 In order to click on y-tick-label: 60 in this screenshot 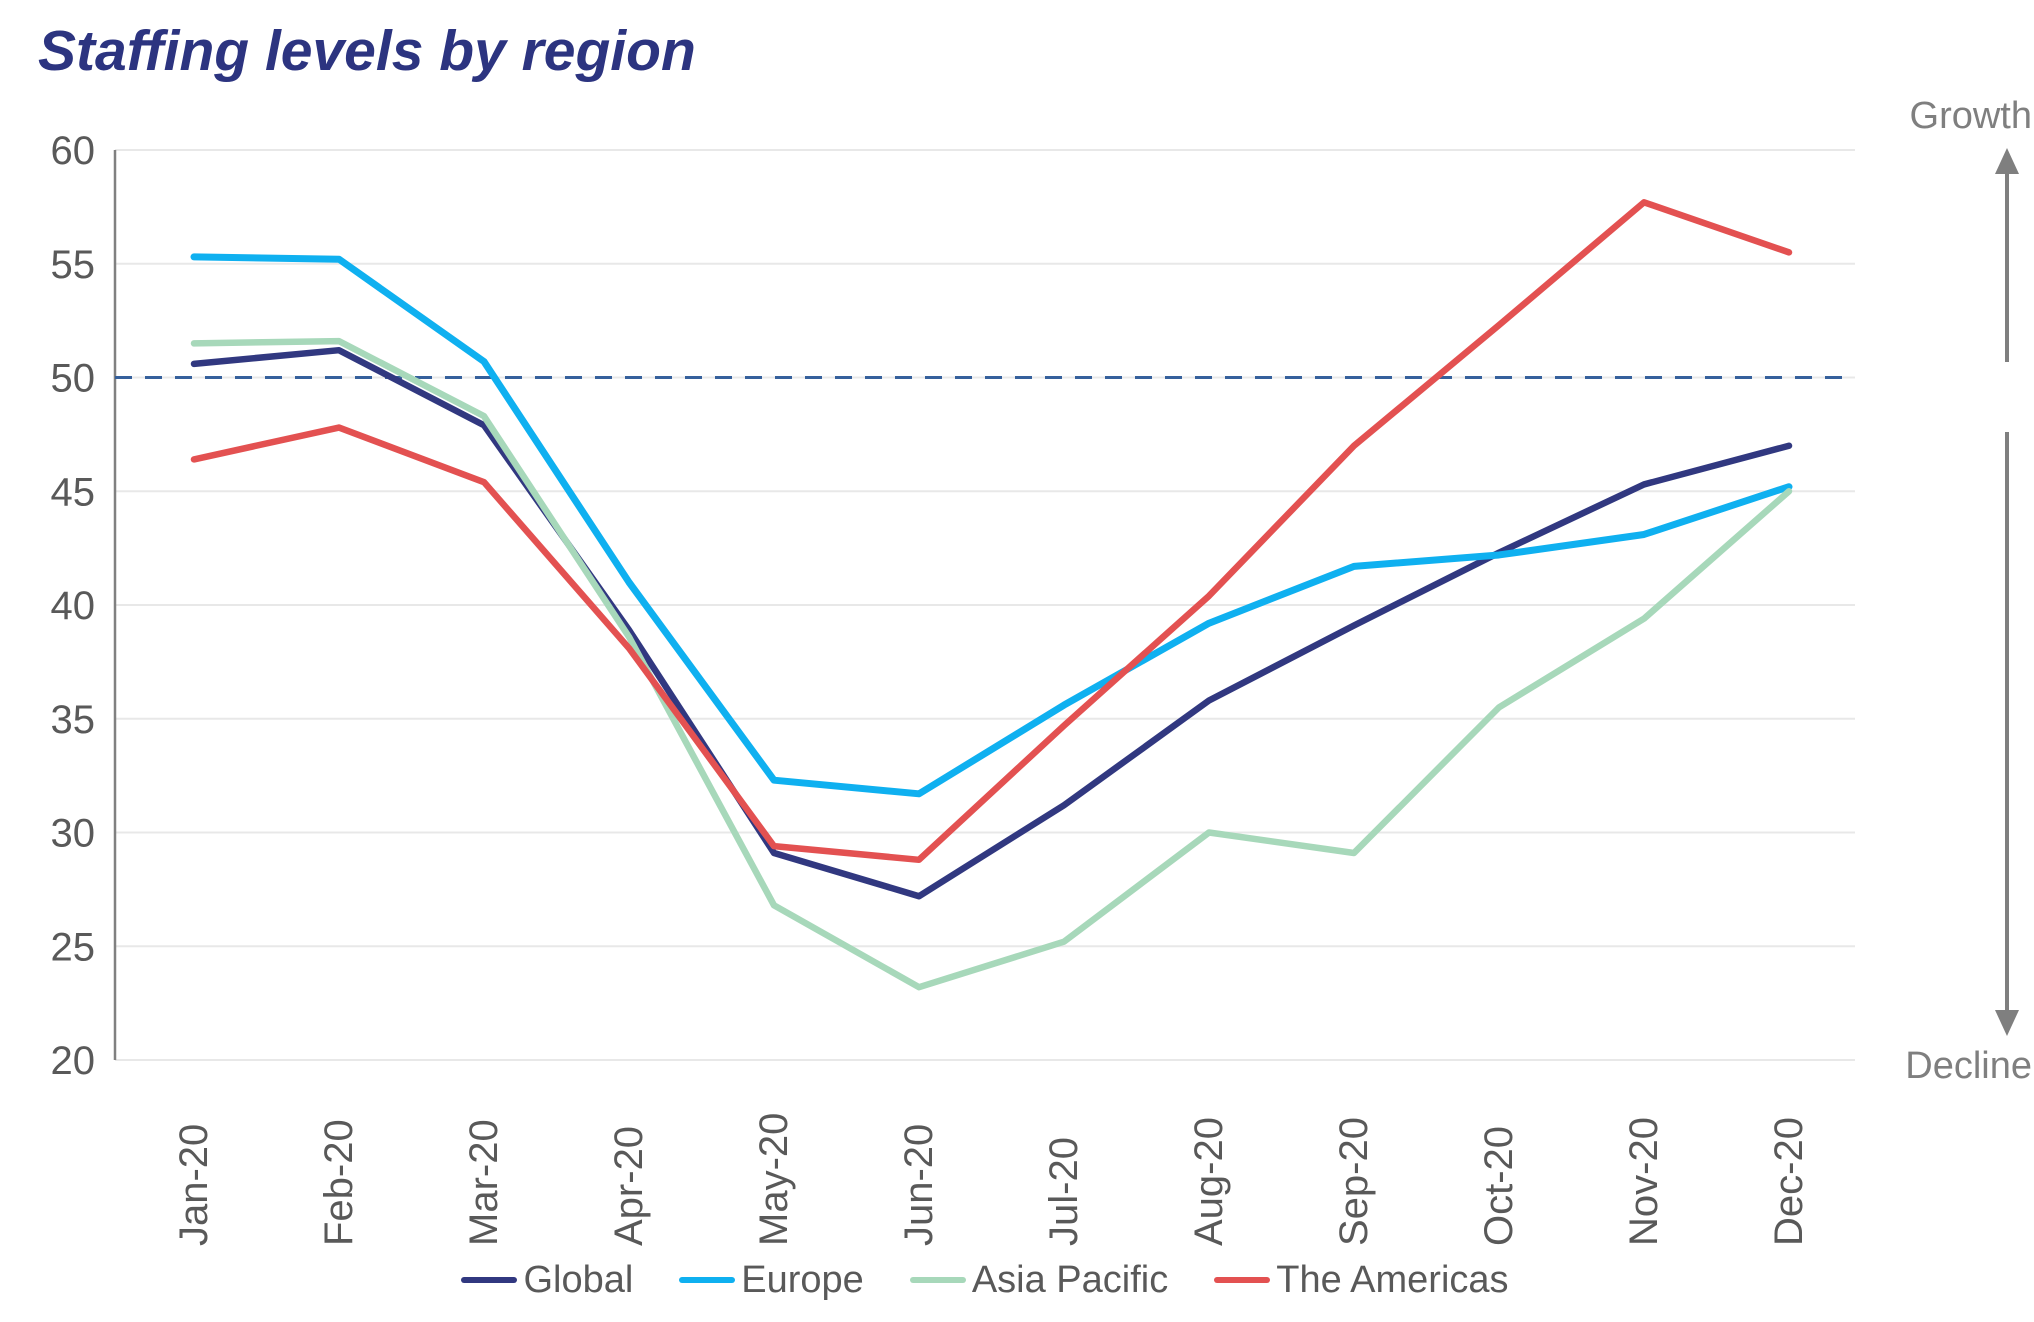, I will do `click(73, 151)`.